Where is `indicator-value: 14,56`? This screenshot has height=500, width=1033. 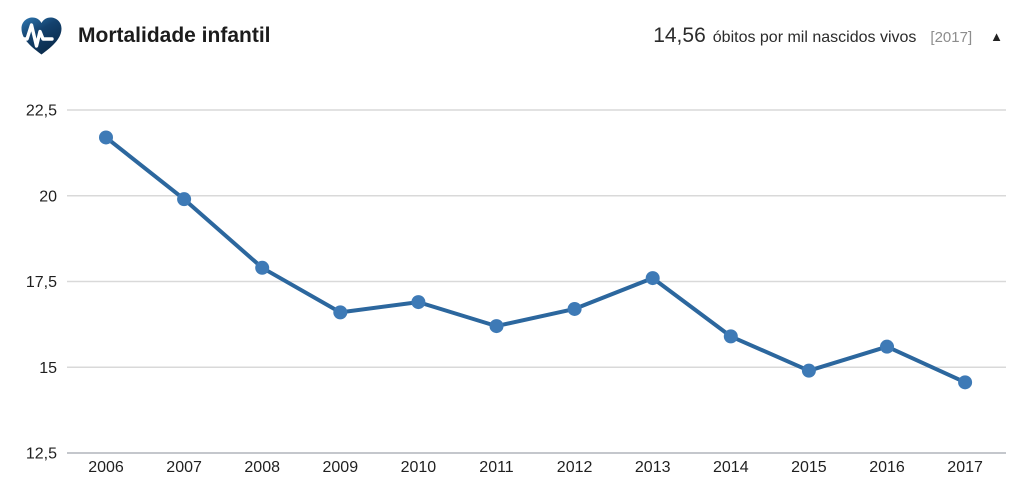 indicator-value: 14,56 is located at coordinates (679, 35).